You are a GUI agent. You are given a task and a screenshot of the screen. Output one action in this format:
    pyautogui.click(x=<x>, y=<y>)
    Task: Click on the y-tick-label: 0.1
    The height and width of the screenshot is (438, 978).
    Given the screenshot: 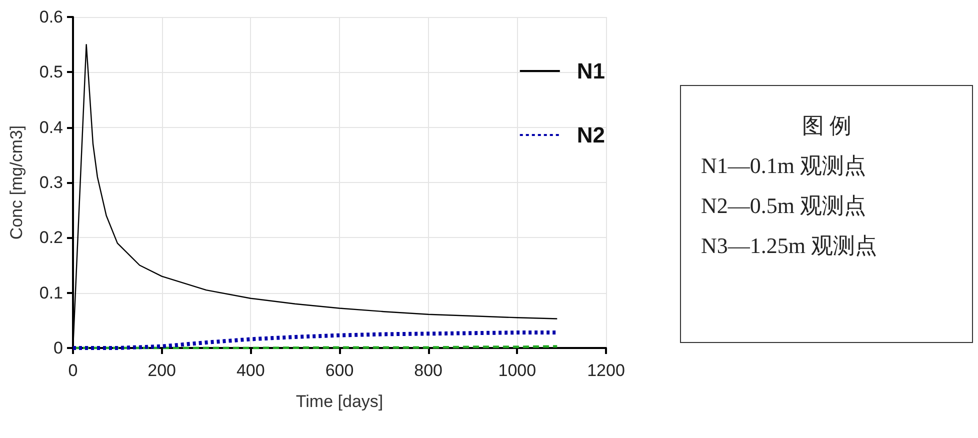 What is the action you would take?
    pyautogui.click(x=51, y=292)
    